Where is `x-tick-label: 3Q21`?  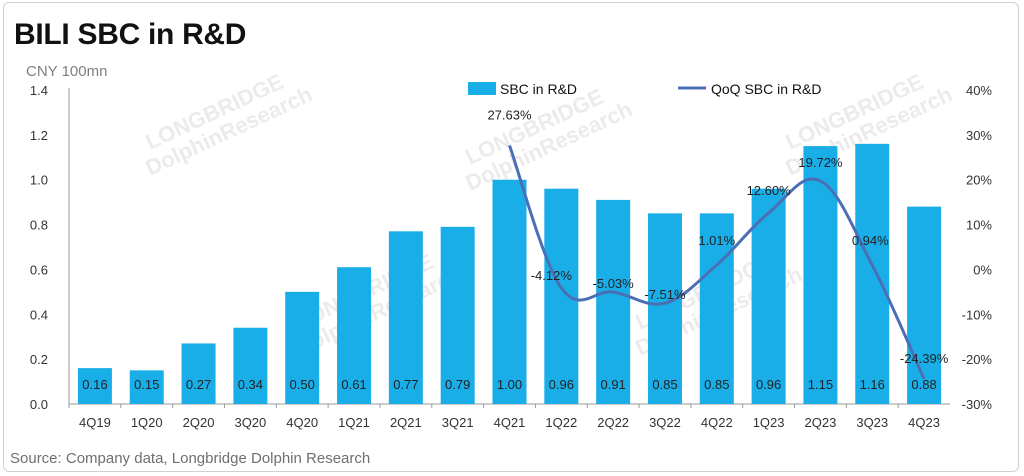 x-tick-label: 3Q21 is located at coordinates (458, 422).